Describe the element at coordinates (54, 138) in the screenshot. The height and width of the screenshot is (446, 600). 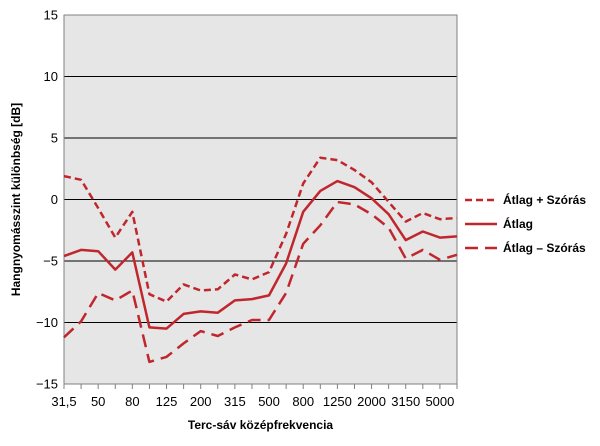
I see `y-tick-label: 5` at that location.